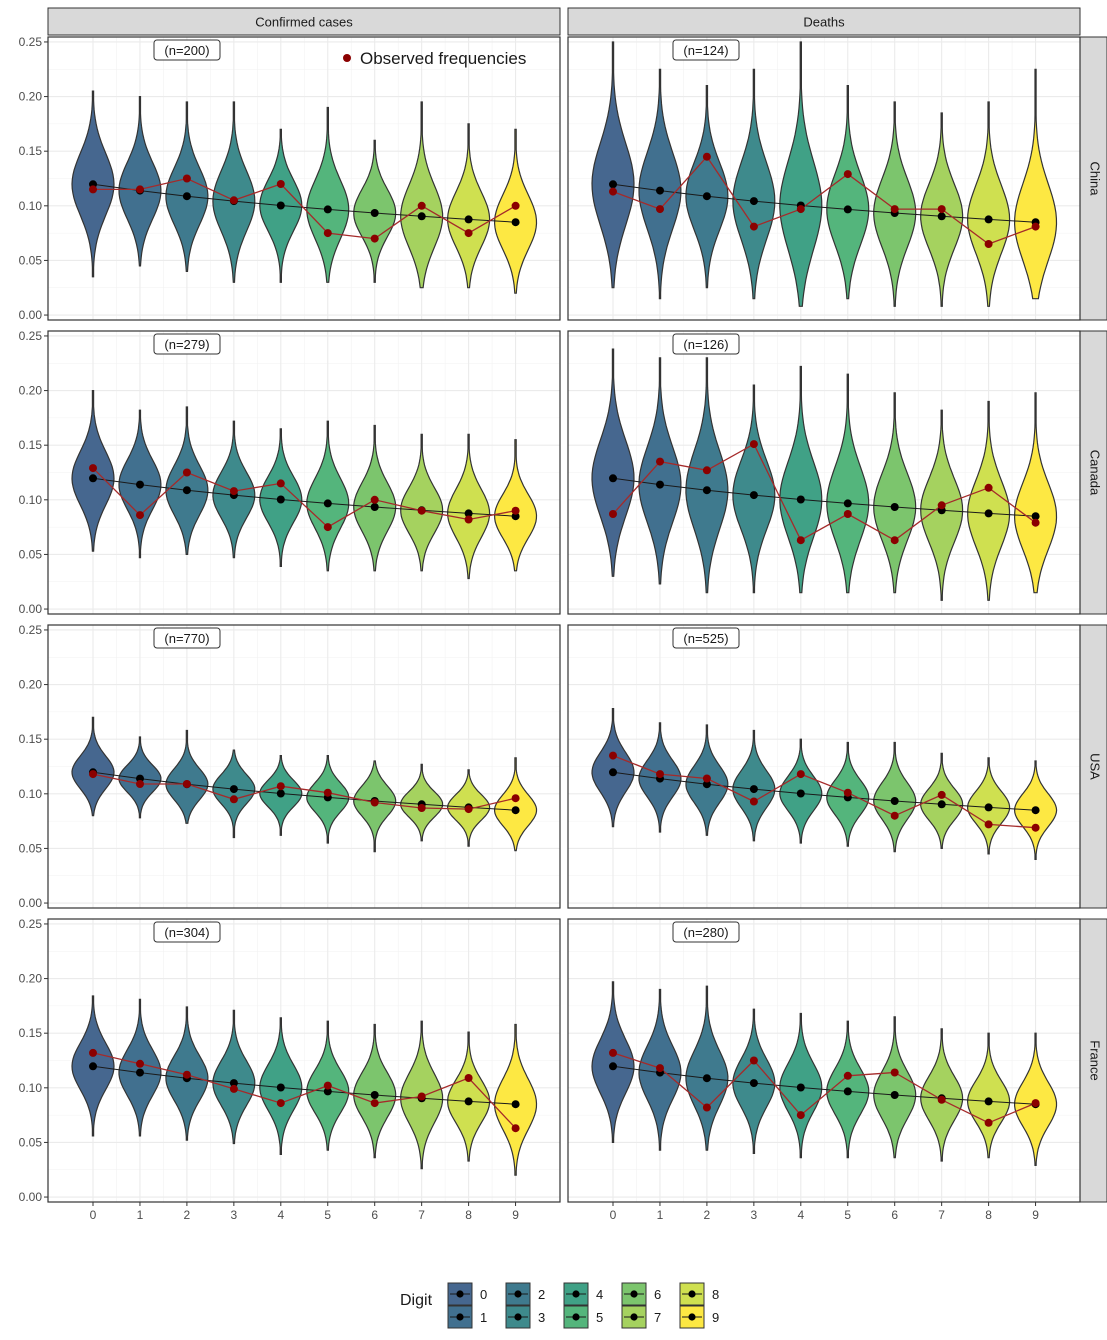 The width and height of the screenshot is (1107, 1340). Describe the element at coordinates (1095, 179) in the screenshot. I see `row-strip-label-0: China` at that location.